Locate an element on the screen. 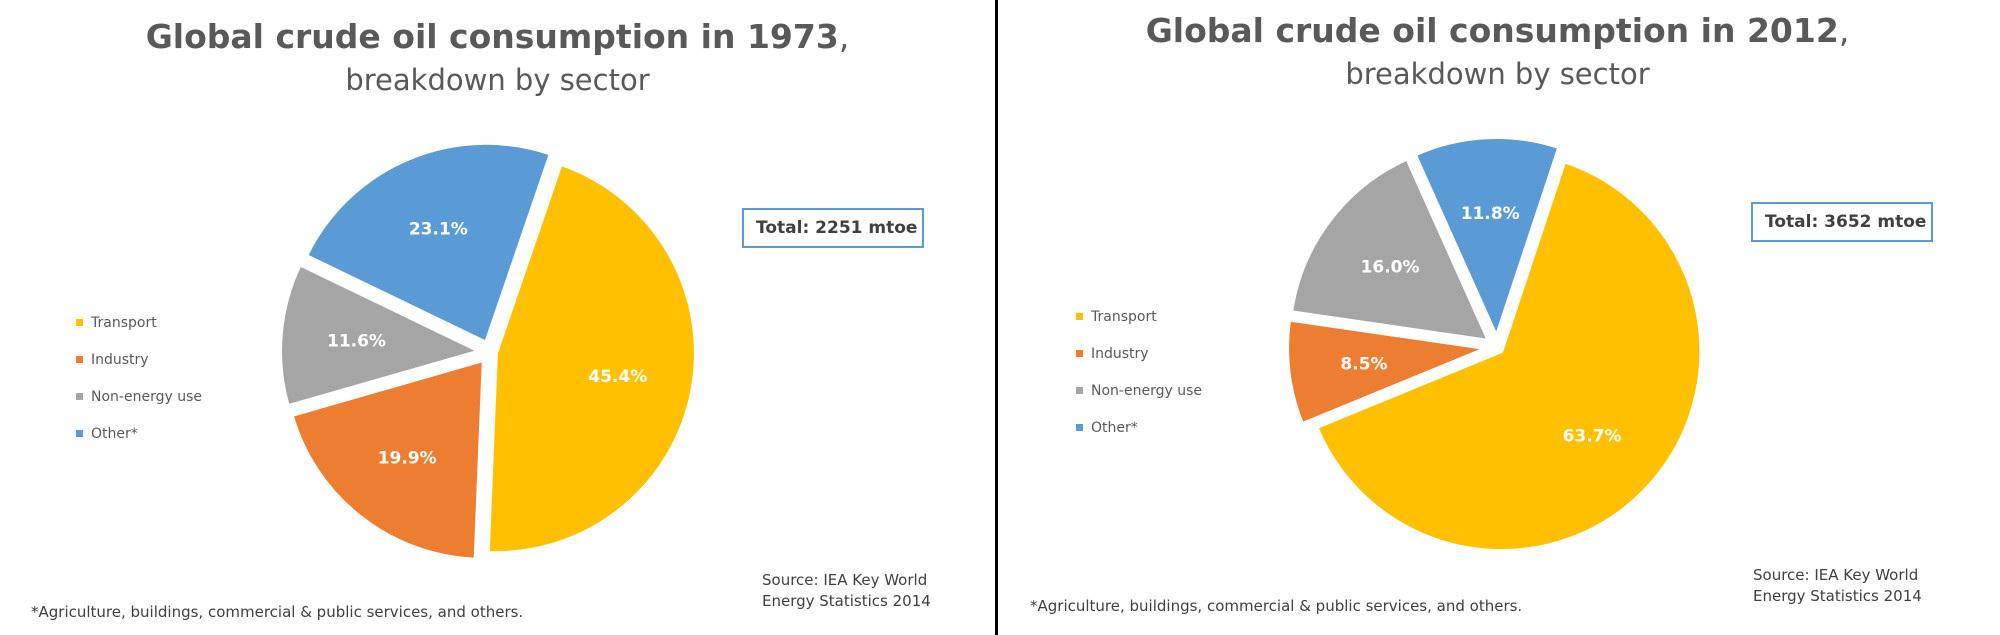  total-box: Total: 3652 mtoe is located at coordinates (1842, 222).